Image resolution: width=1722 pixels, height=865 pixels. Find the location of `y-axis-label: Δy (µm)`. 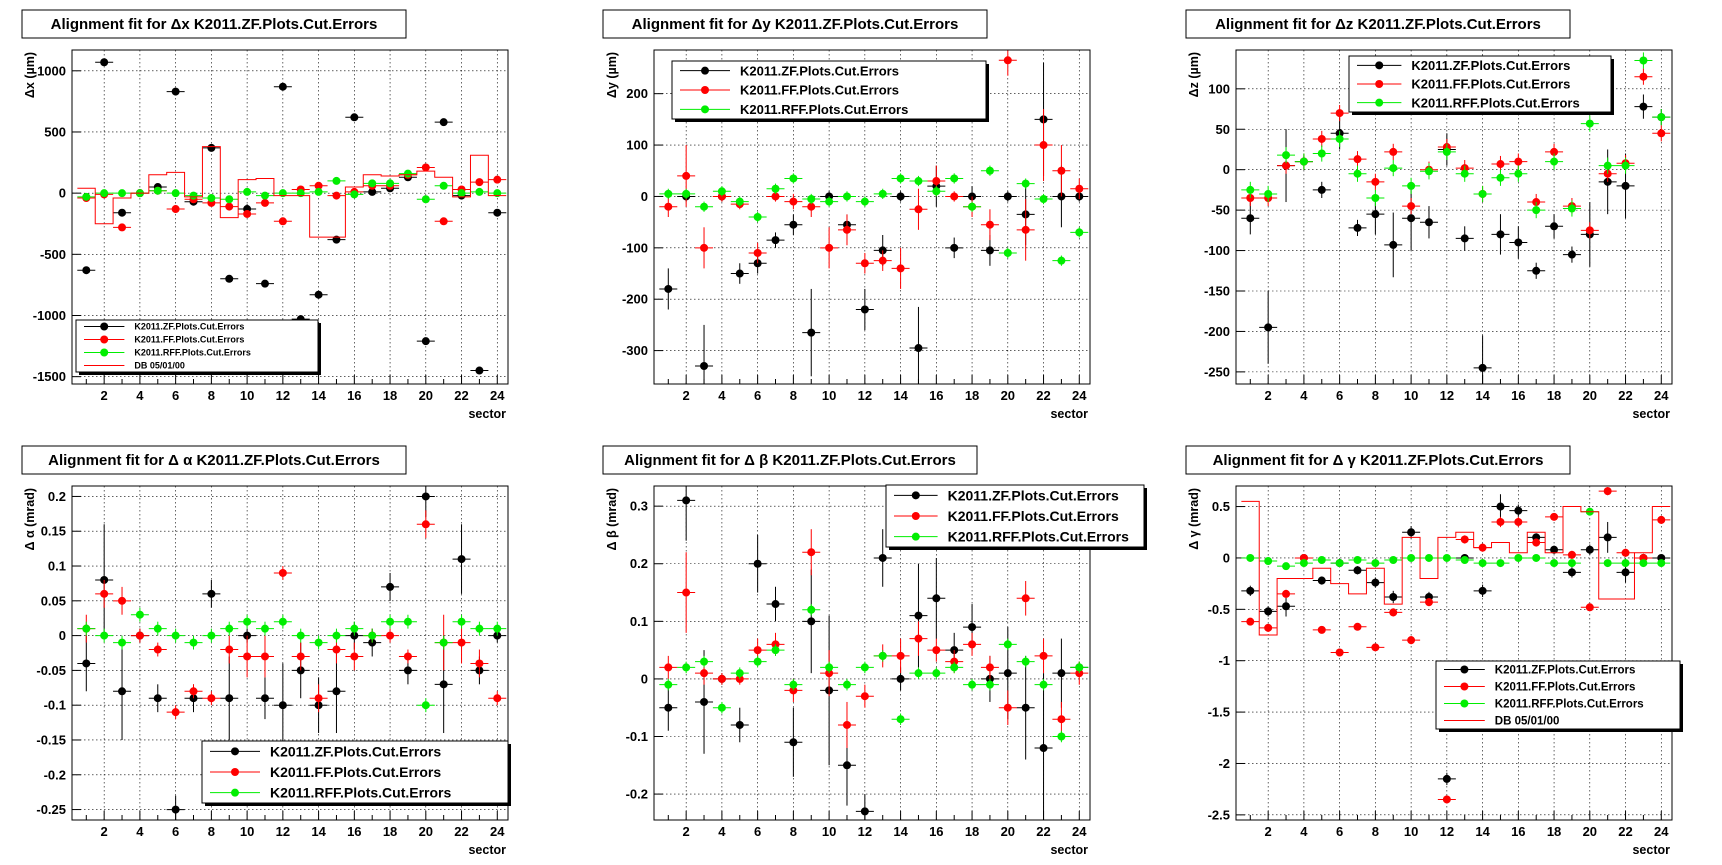

y-axis-label: Δy (µm) is located at coordinates (612, 75).